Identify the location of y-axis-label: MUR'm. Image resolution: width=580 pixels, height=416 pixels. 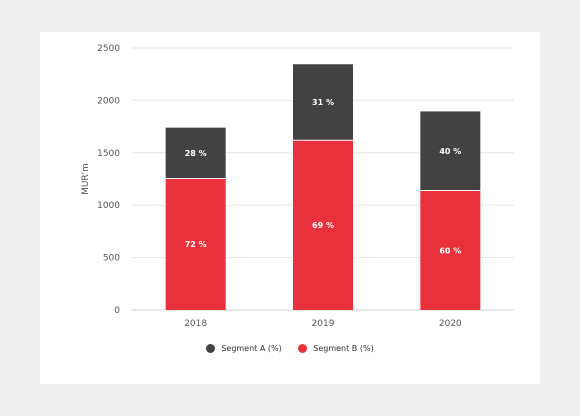
(86, 179).